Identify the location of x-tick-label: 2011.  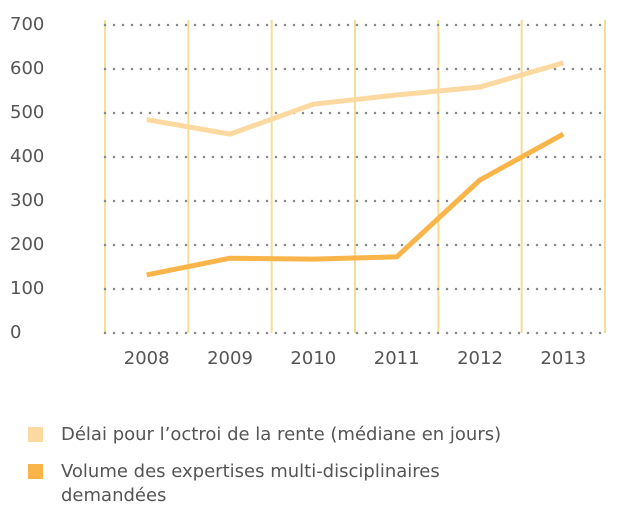
(397, 358).